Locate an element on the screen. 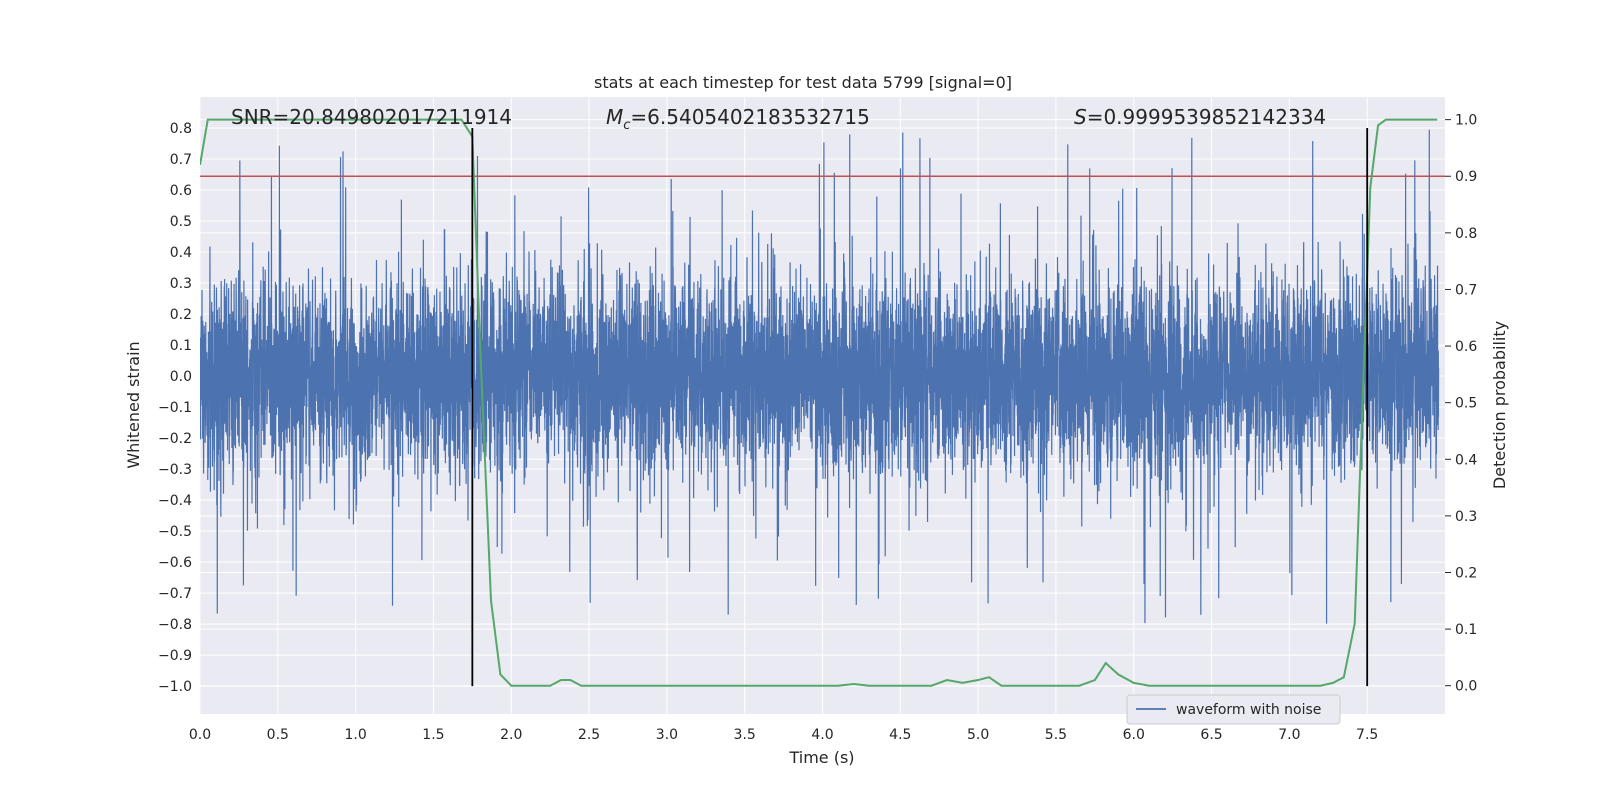 This screenshot has height=800, width=1600. y-tick-label: −1.0 is located at coordinates (175, 687).